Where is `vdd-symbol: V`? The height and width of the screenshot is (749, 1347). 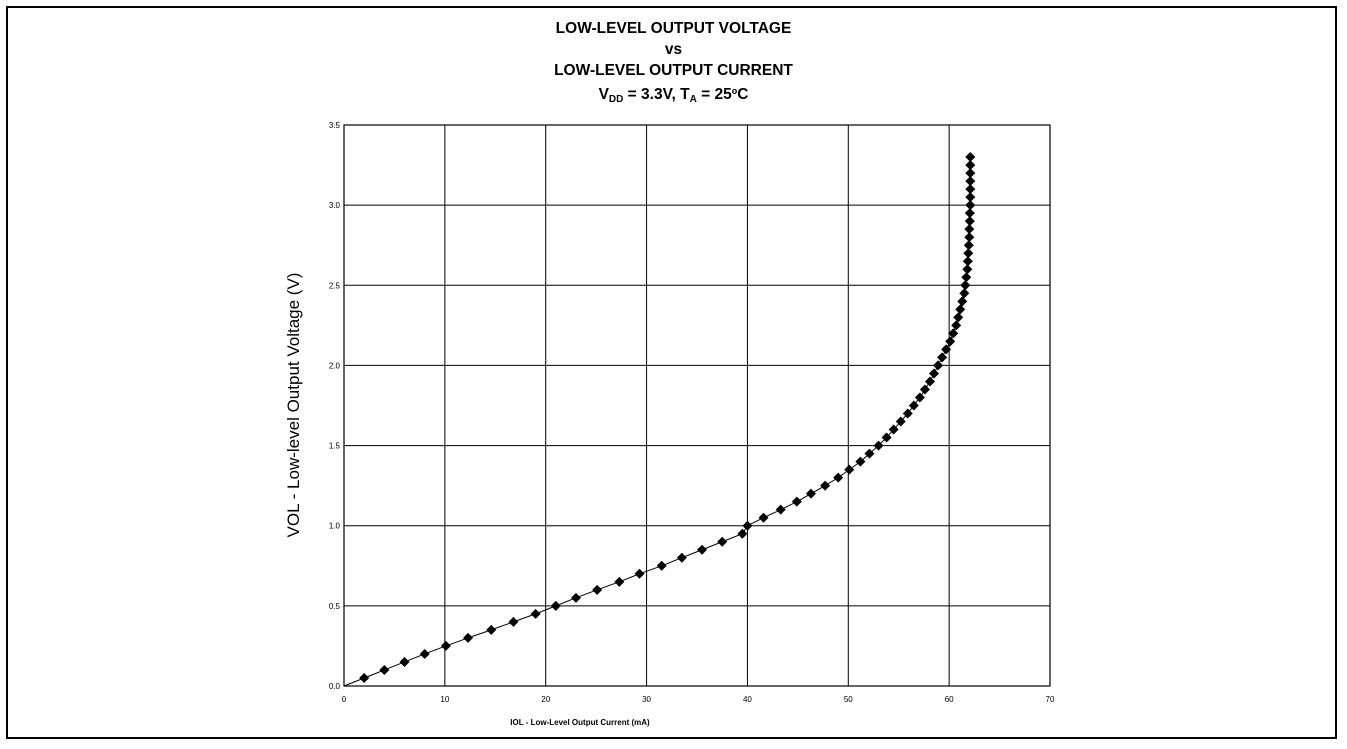
vdd-symbol: V is located at coordinates (603, 94).